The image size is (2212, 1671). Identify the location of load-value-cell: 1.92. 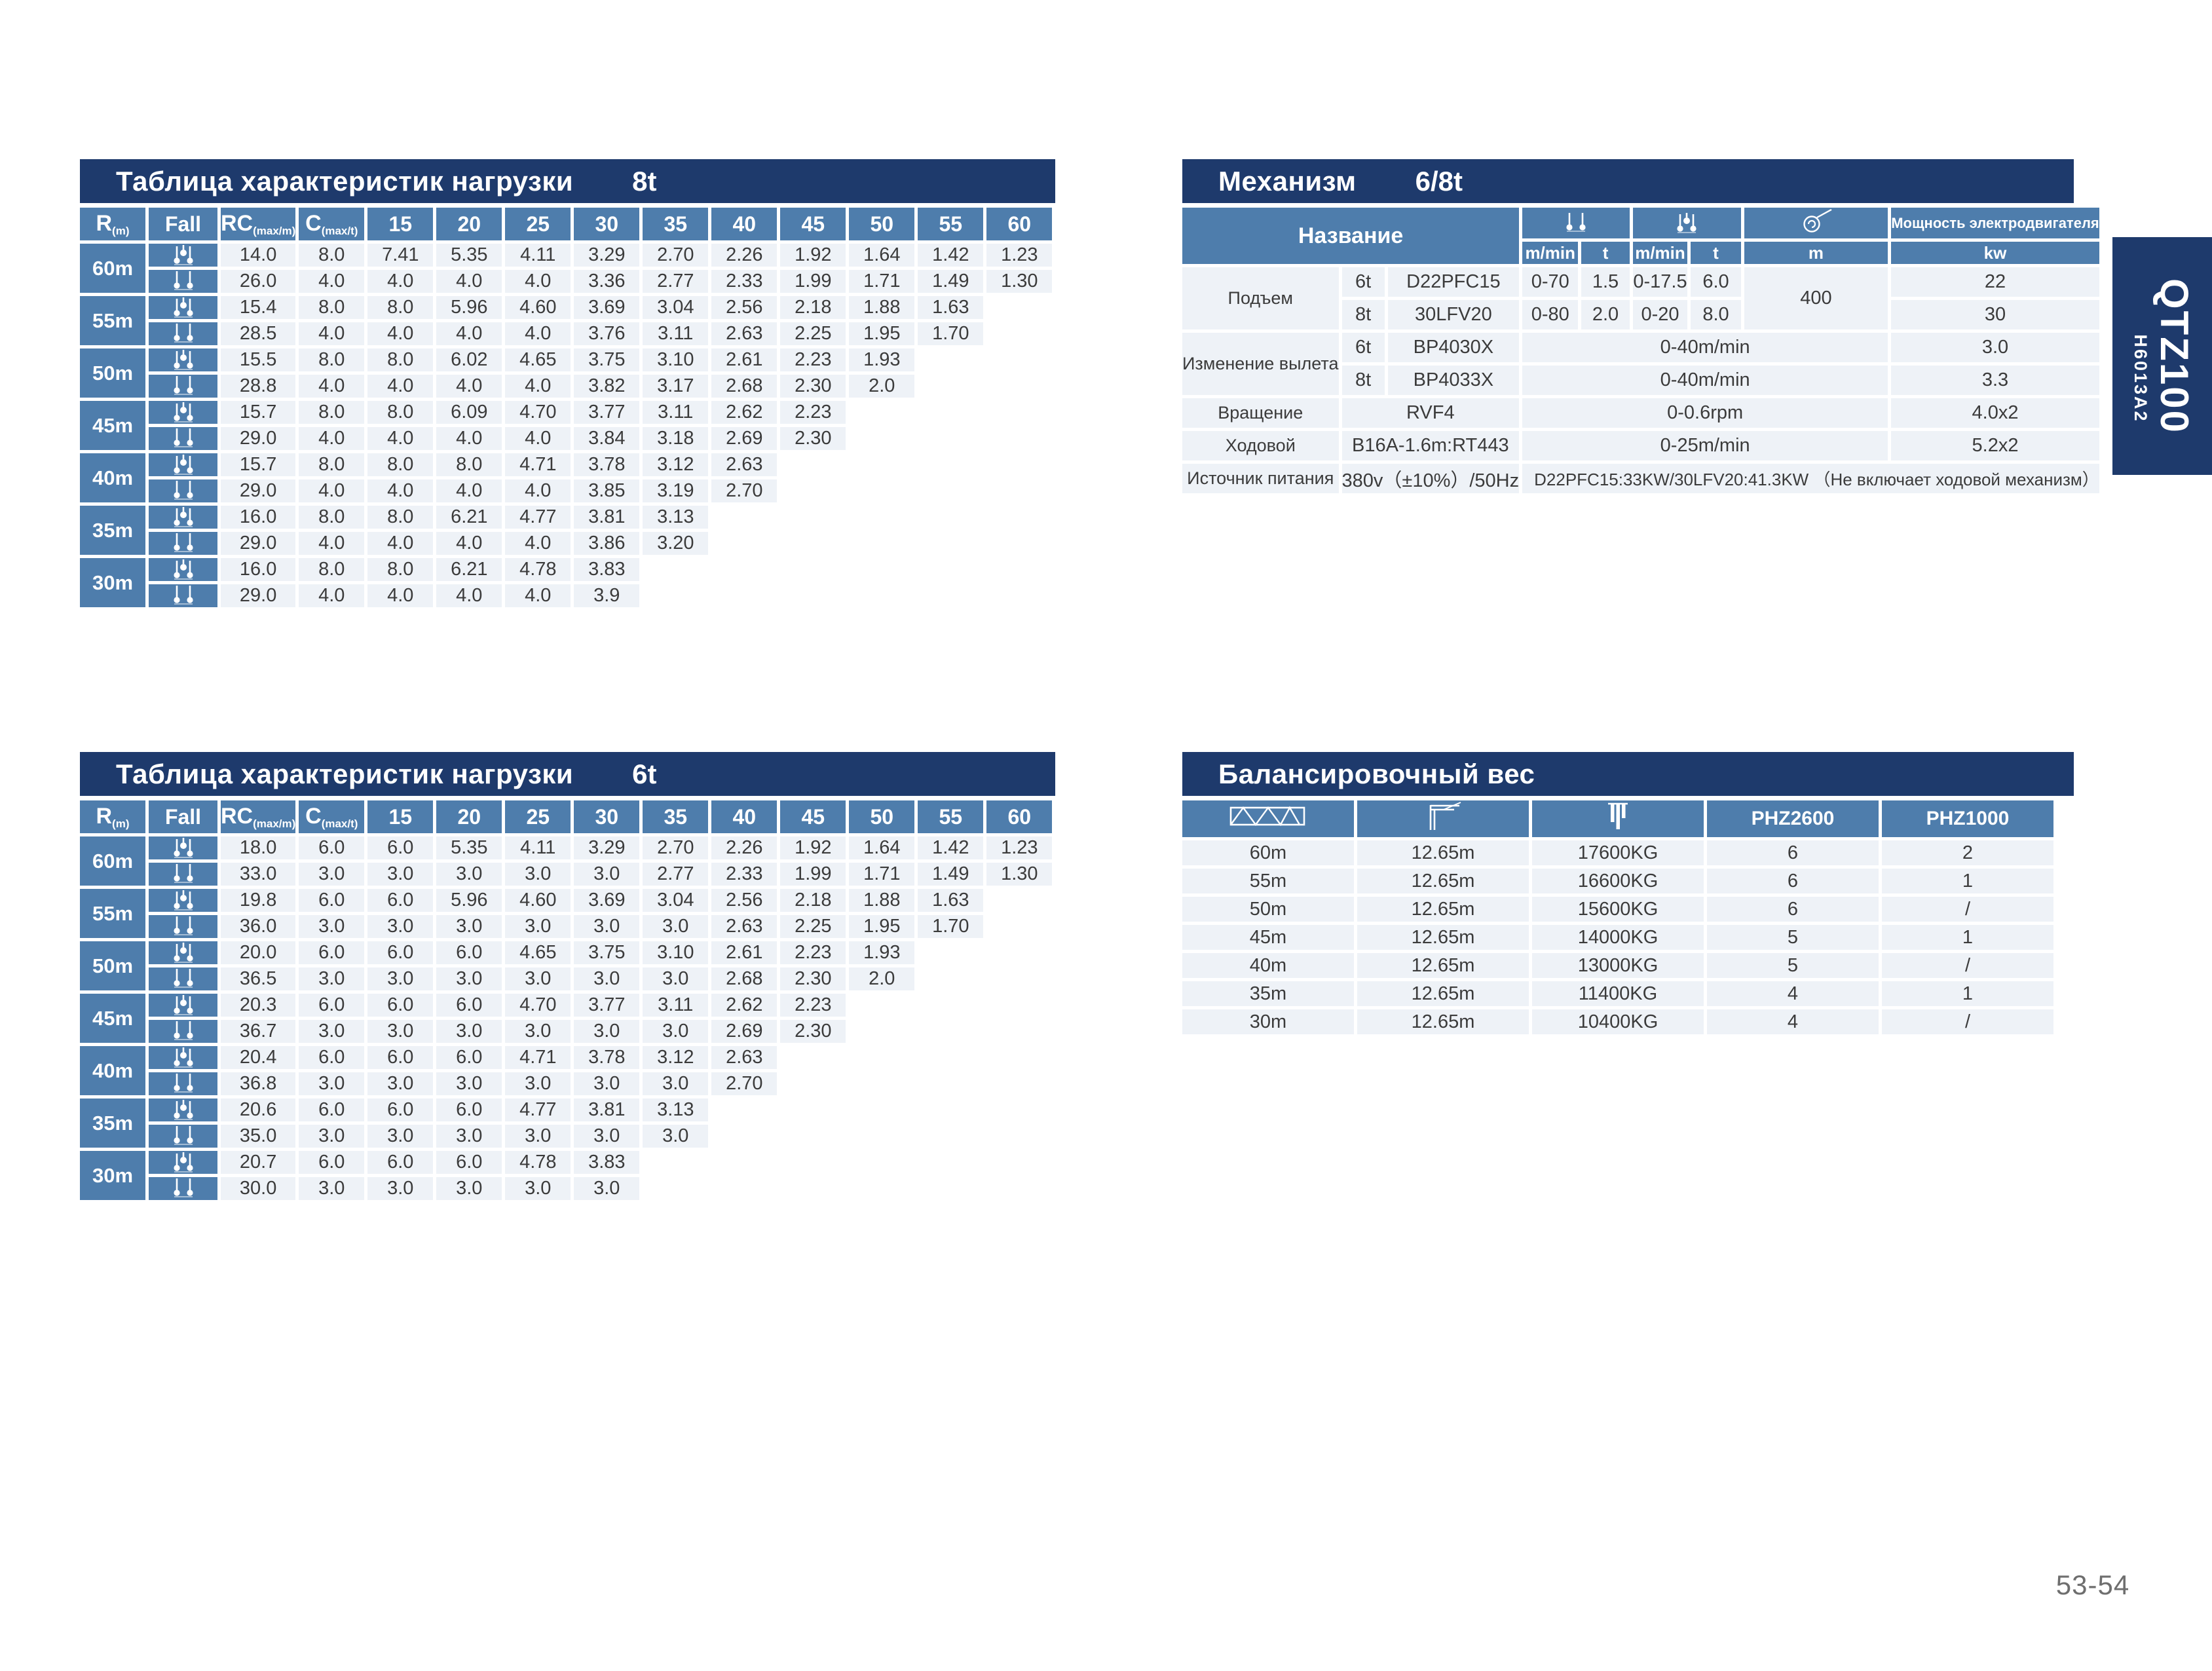
(813, 848).